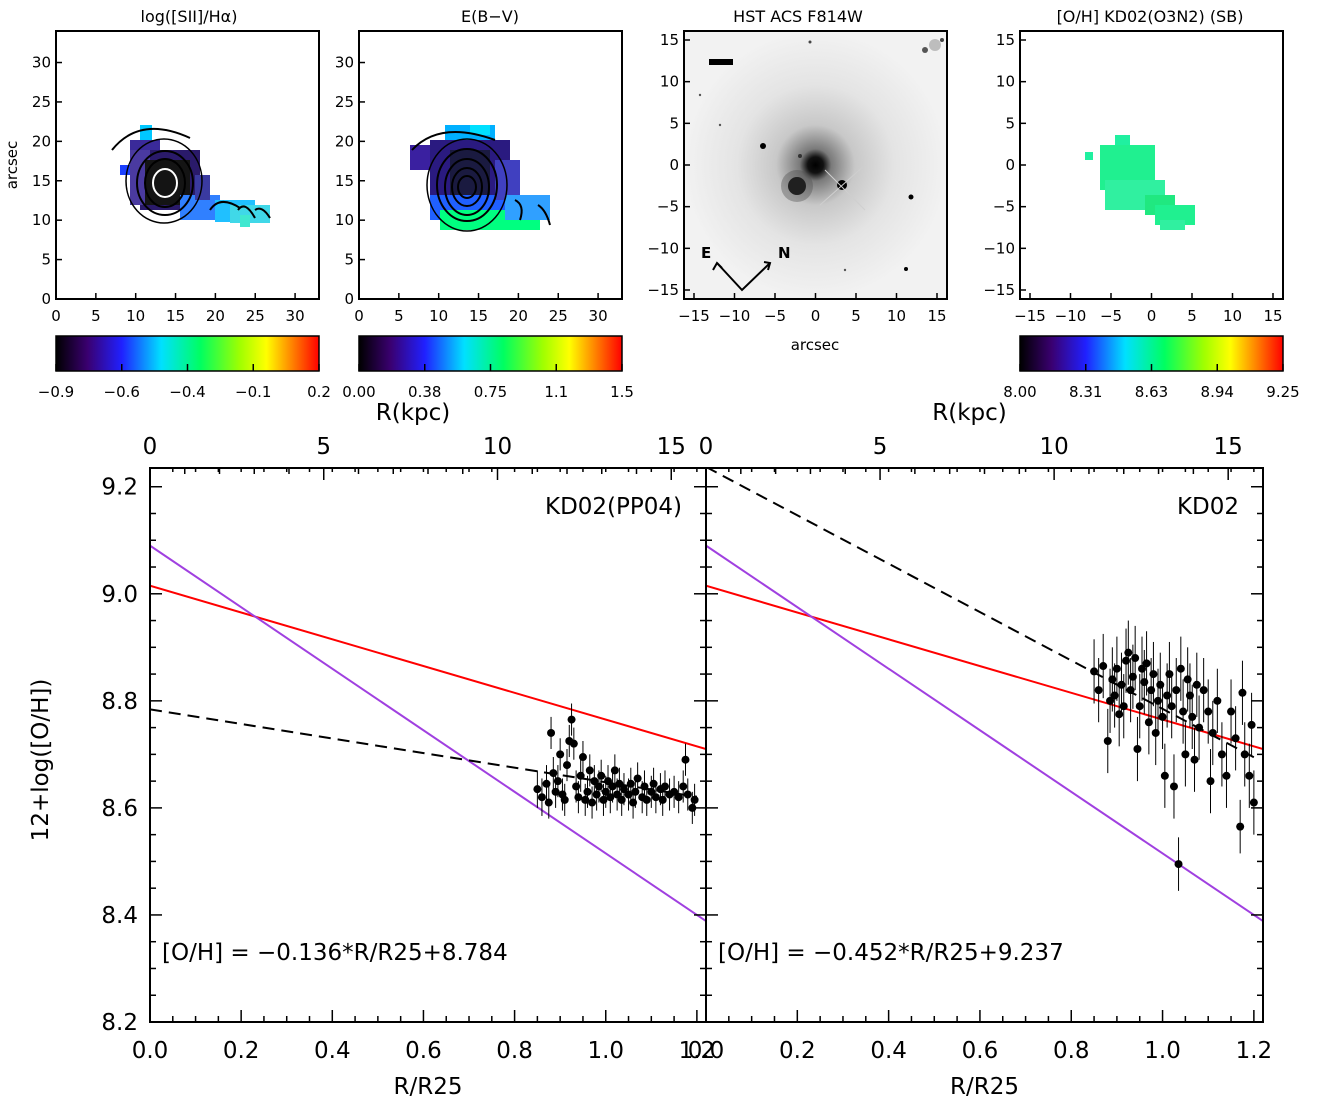 This screenshot has height=1113, width=1328. I want to click on oh-xtick-label: 0, so click(1152, 316).